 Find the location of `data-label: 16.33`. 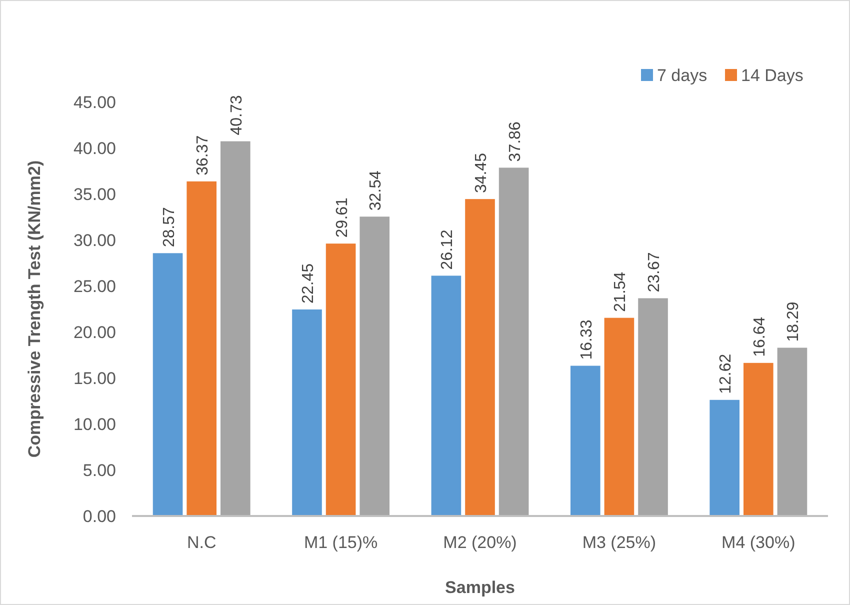

data-label: 16.33 is located at coordinates (587, 340).